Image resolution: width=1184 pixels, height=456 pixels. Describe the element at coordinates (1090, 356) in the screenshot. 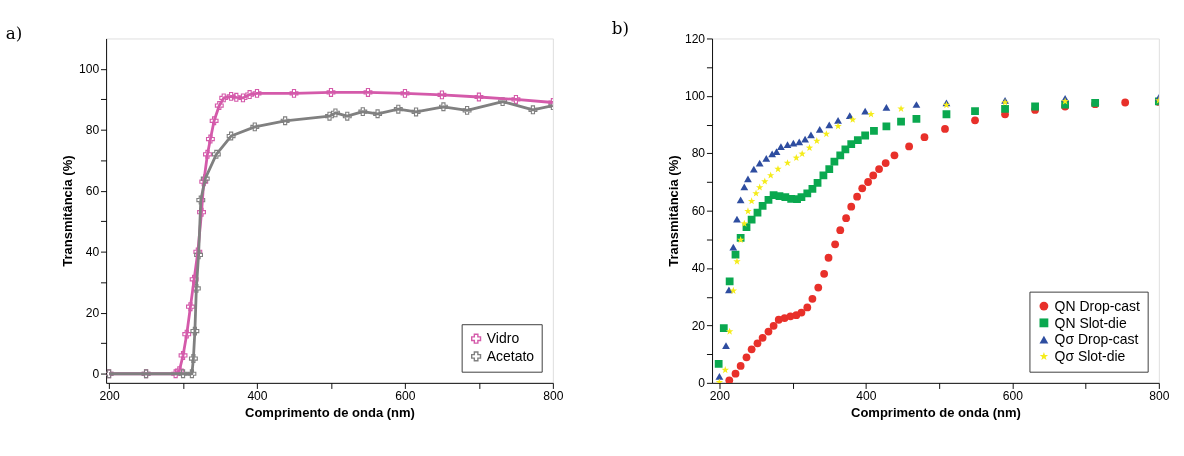

I see `legend-label: Qσ Slot-die` at that location.